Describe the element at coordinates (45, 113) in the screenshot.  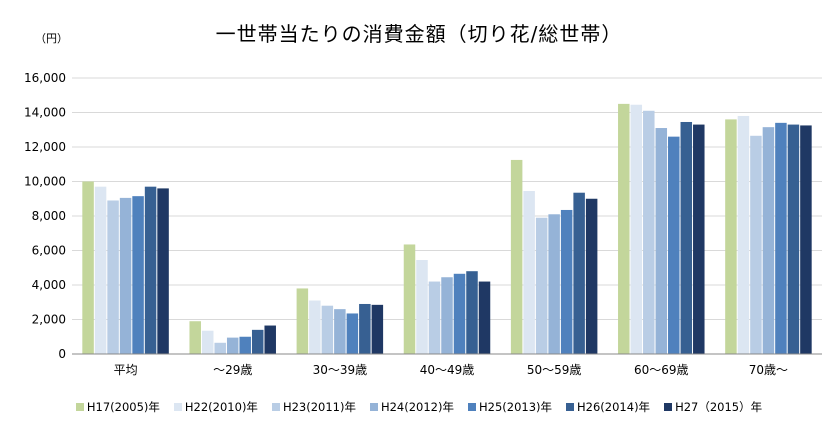
I see `y-tick-label: 14,000` at that location.